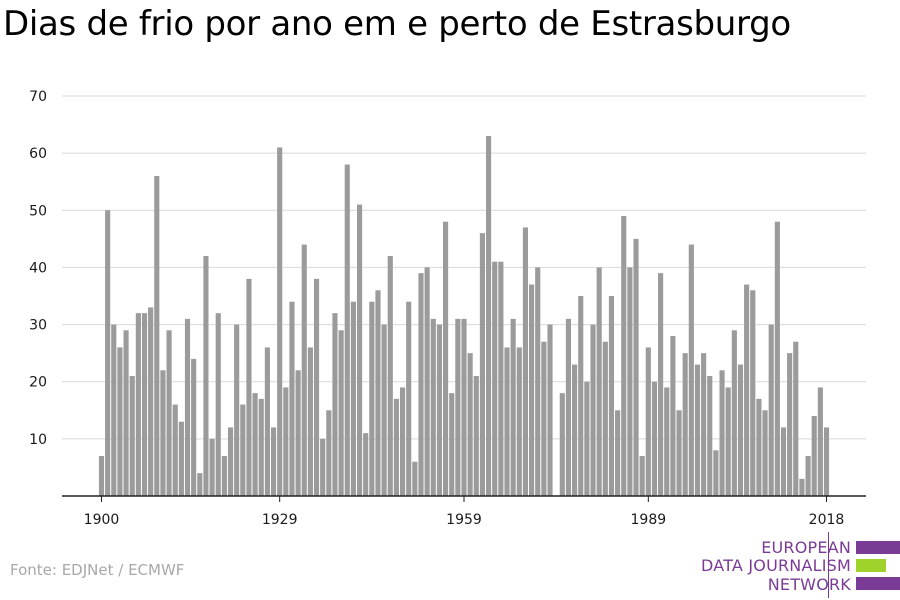 The height and width of the screenshot is (600, 900). What do you see at coordinates (808, 476) in the screenshot?
I see `bar-2015` at bounding box center [808, 476].